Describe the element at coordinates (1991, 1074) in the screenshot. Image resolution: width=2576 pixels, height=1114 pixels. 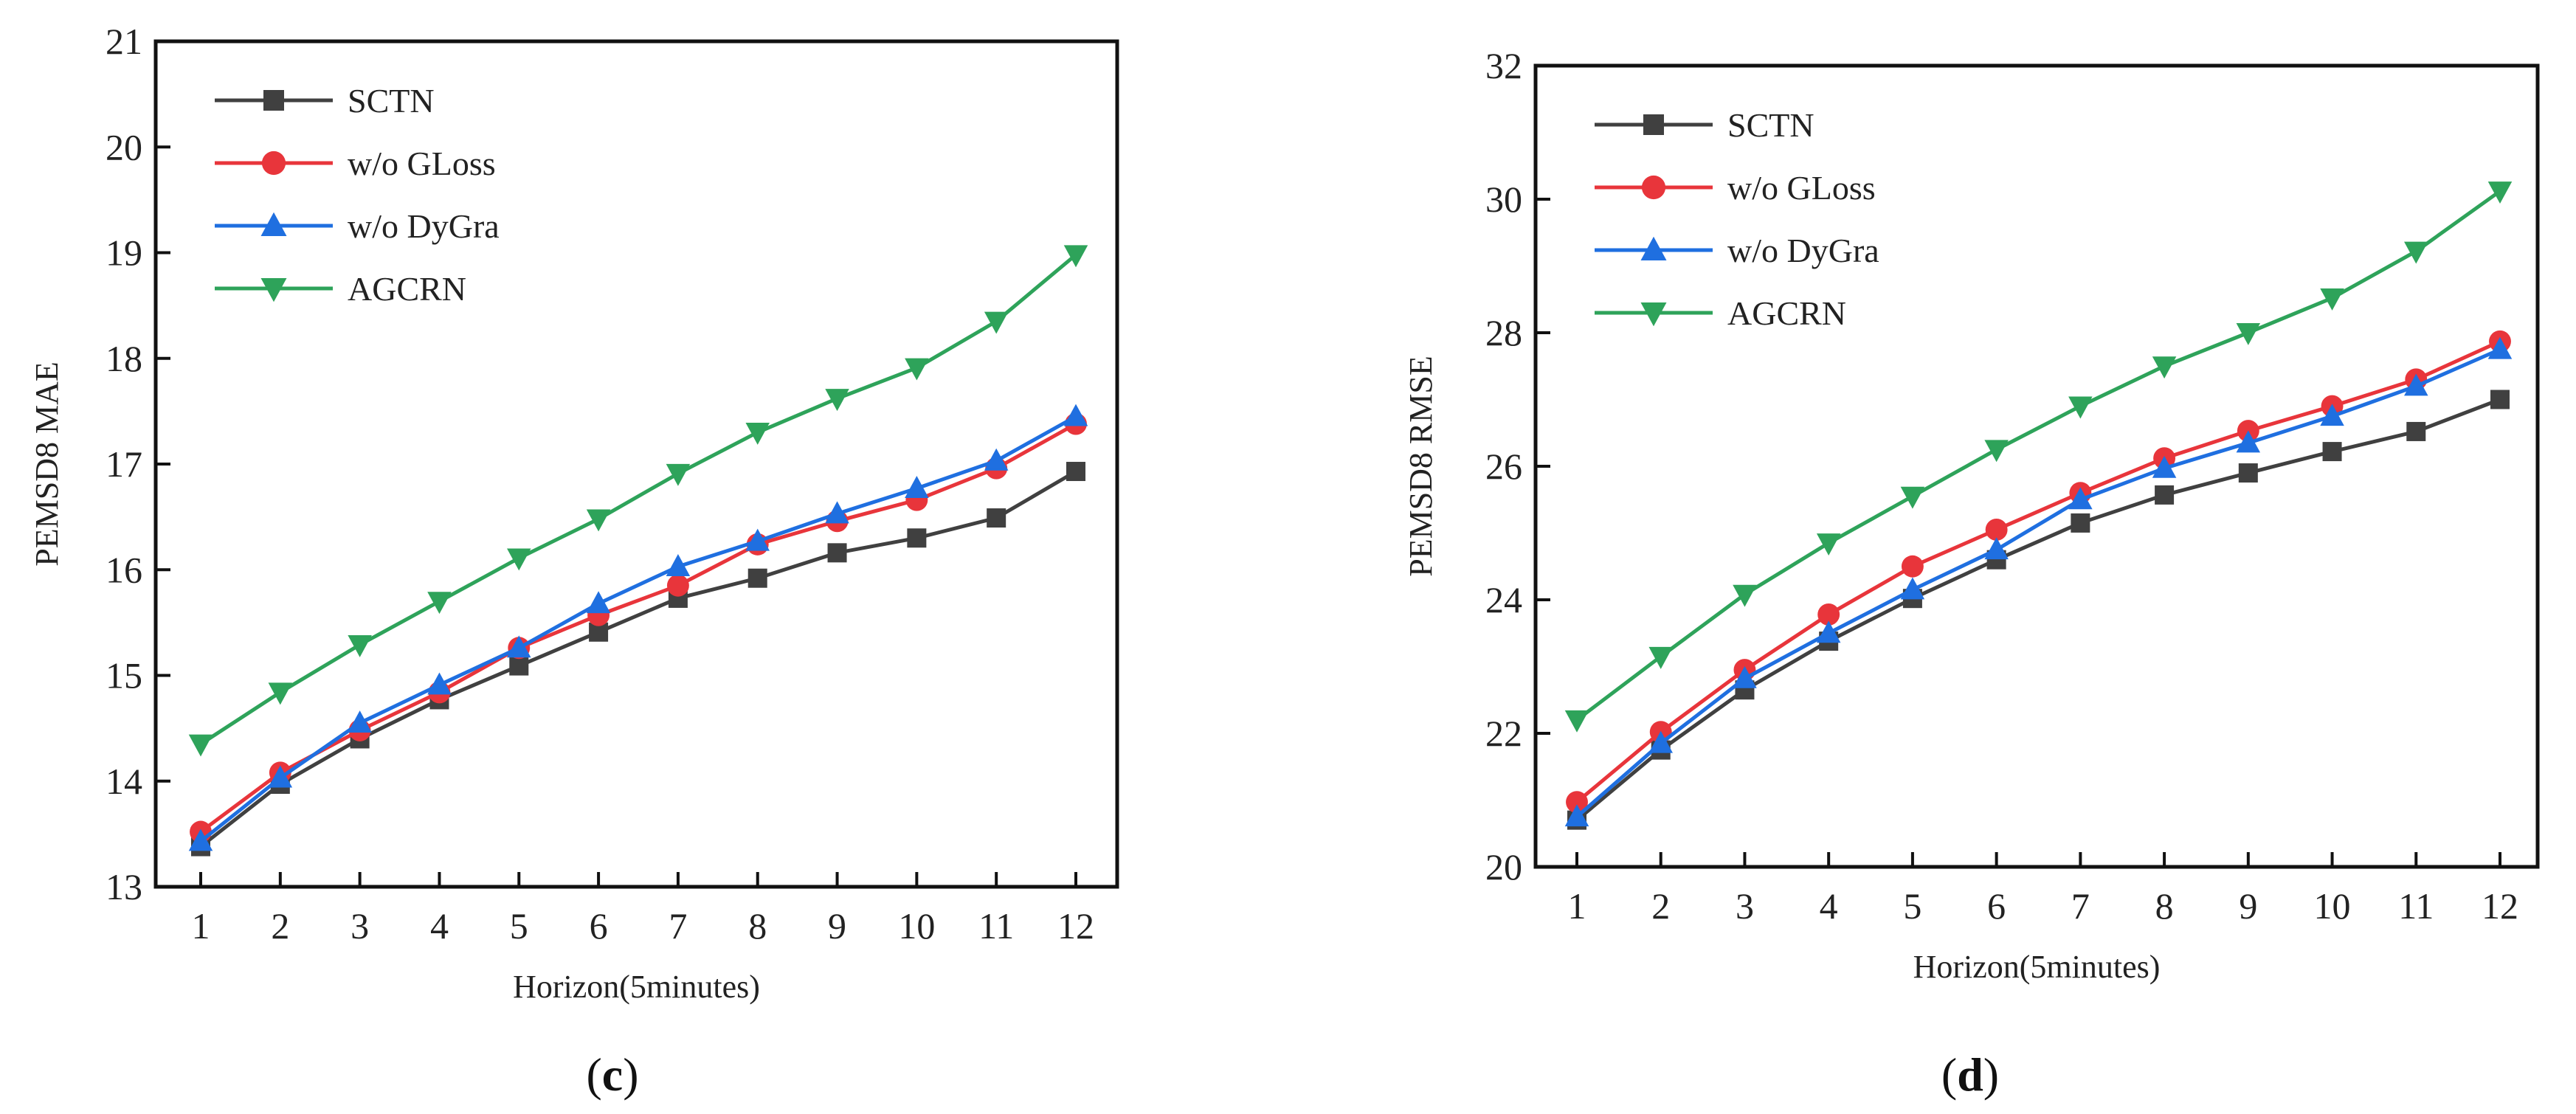
I see `caption-close-paren: )` at that location.